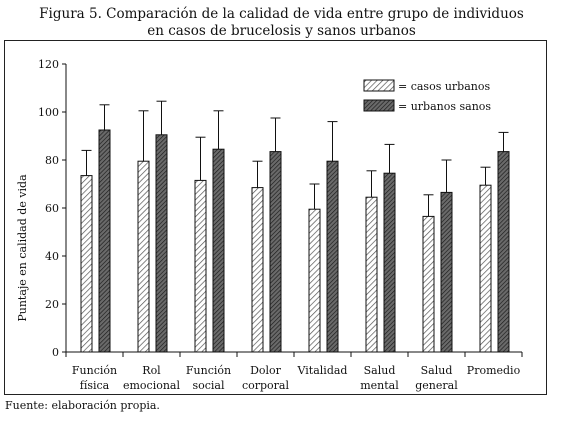  What do you see at coordinates (48, 112) in the screenshot?
I see `y-tick-label: 100` at bounding box center [48, 112].